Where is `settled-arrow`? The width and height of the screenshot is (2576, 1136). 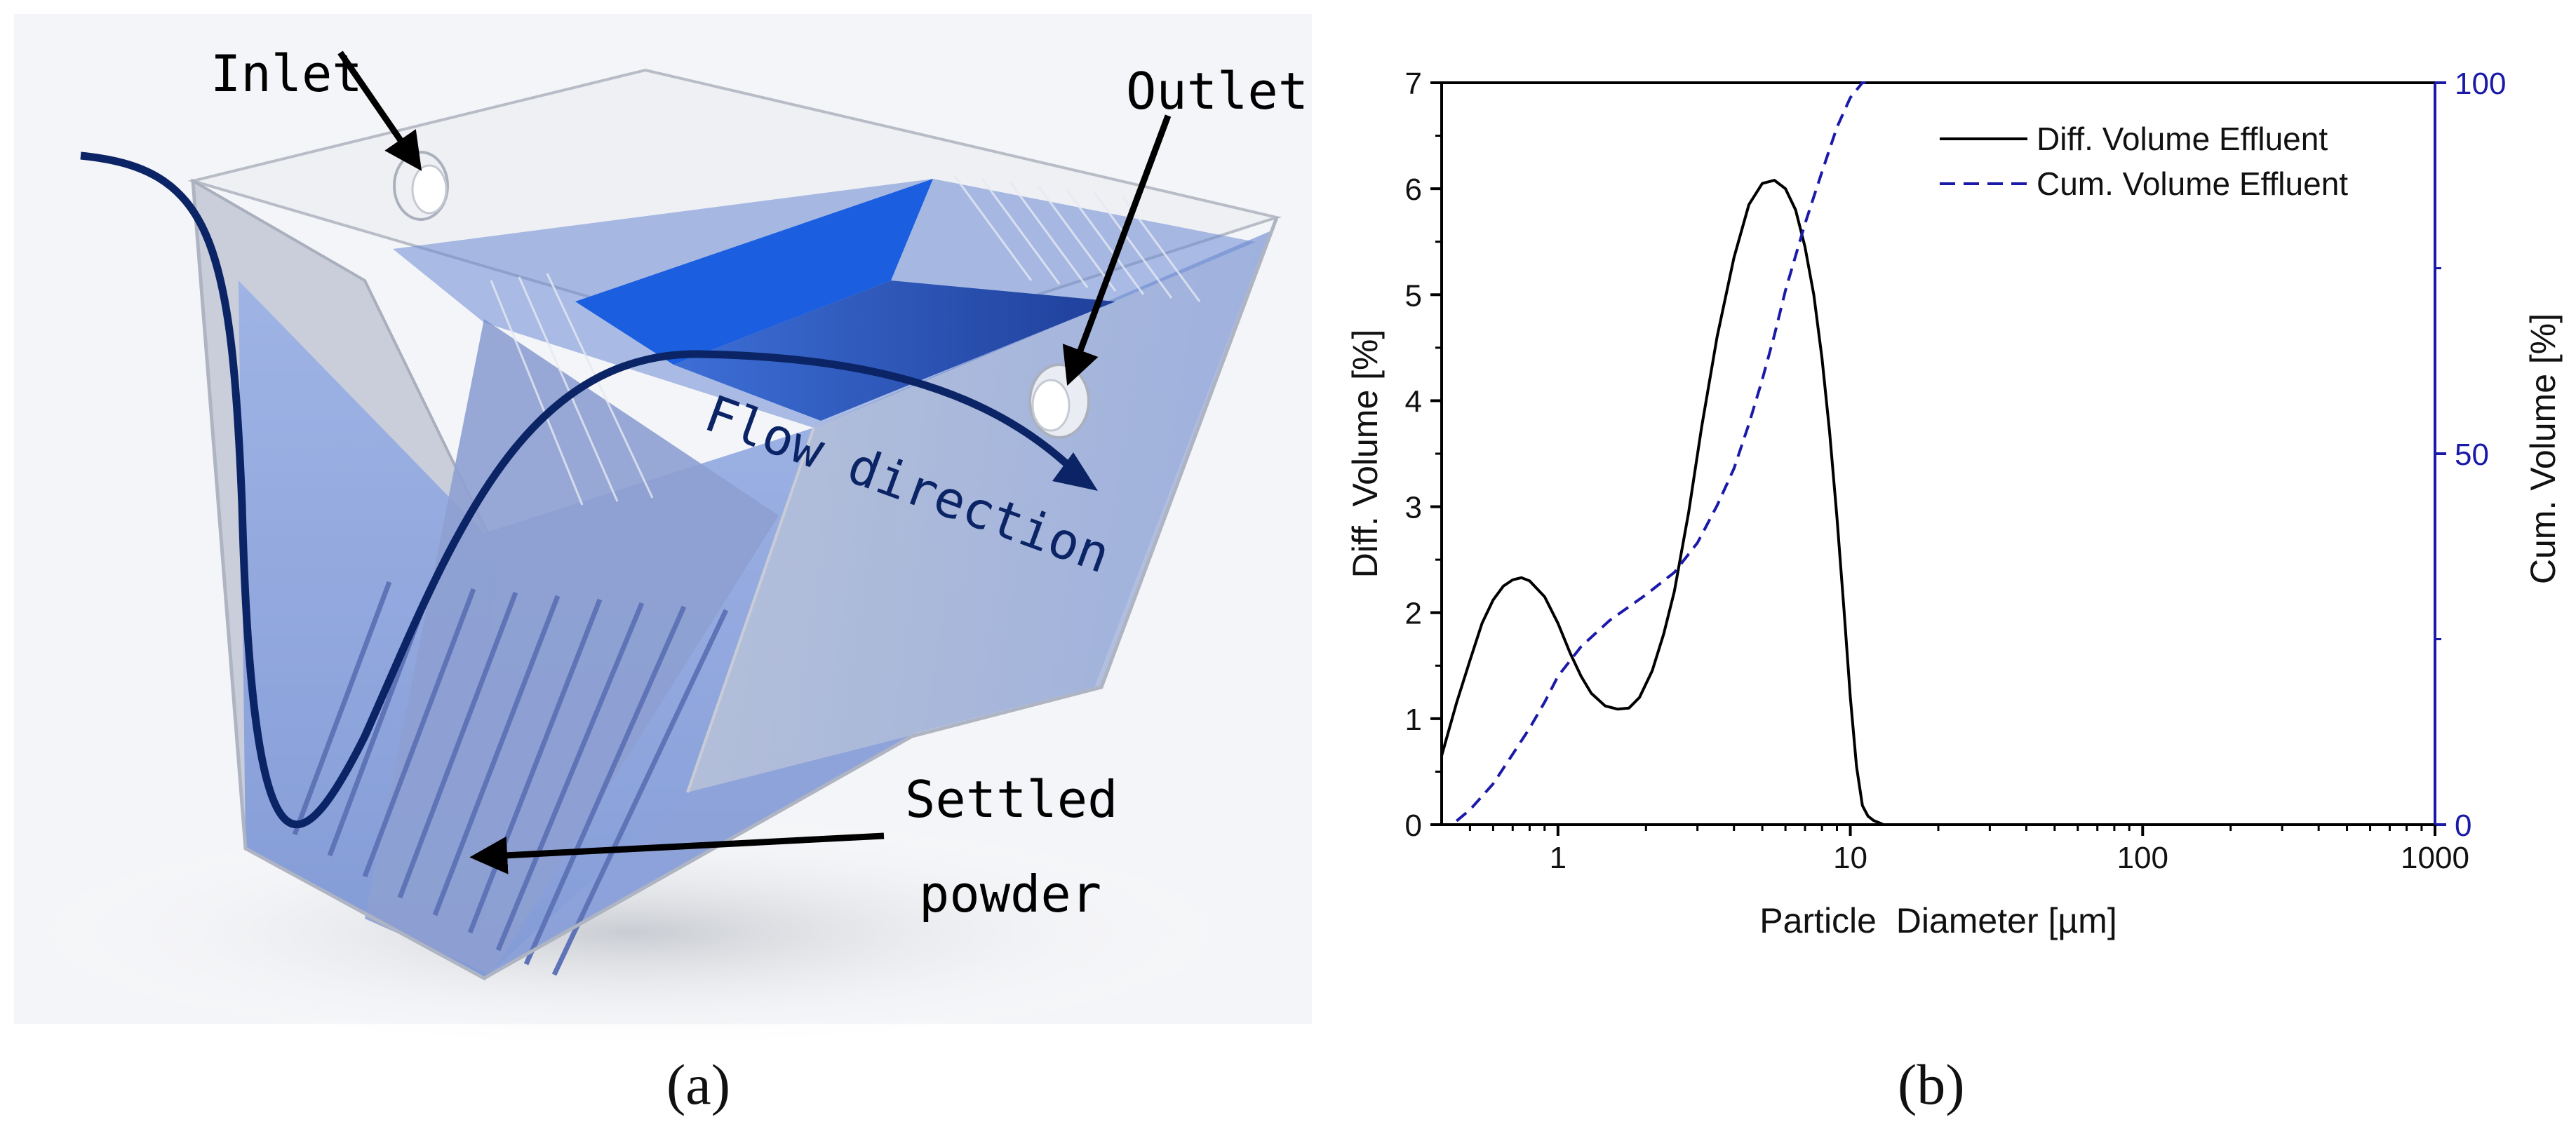 settled-arrow is located at coordinates (677, 853).